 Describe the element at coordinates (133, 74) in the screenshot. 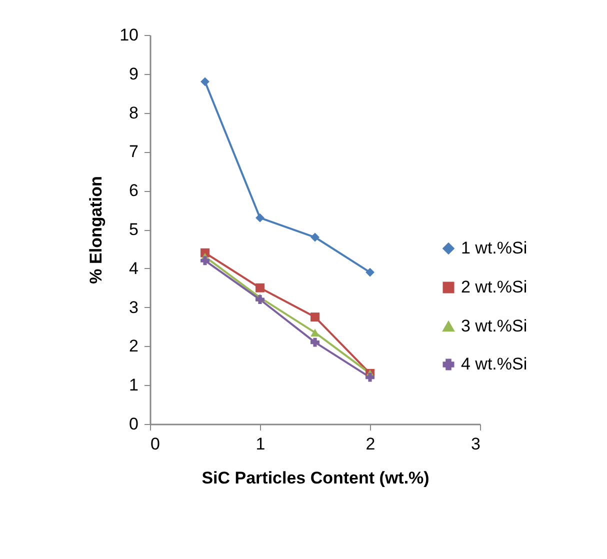

I see `y-tick-label: 9` at that location.